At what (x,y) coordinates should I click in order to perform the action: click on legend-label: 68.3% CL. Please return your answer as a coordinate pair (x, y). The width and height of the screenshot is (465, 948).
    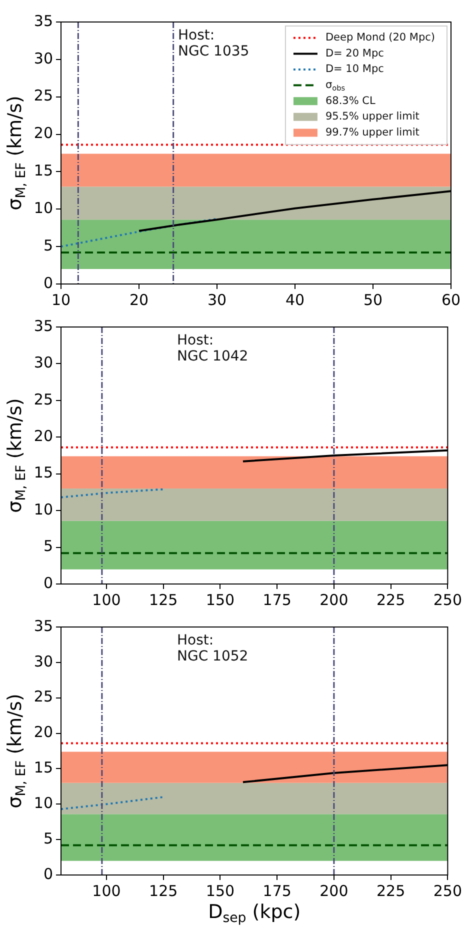
    Looking at the image, I should click on (350, 100).